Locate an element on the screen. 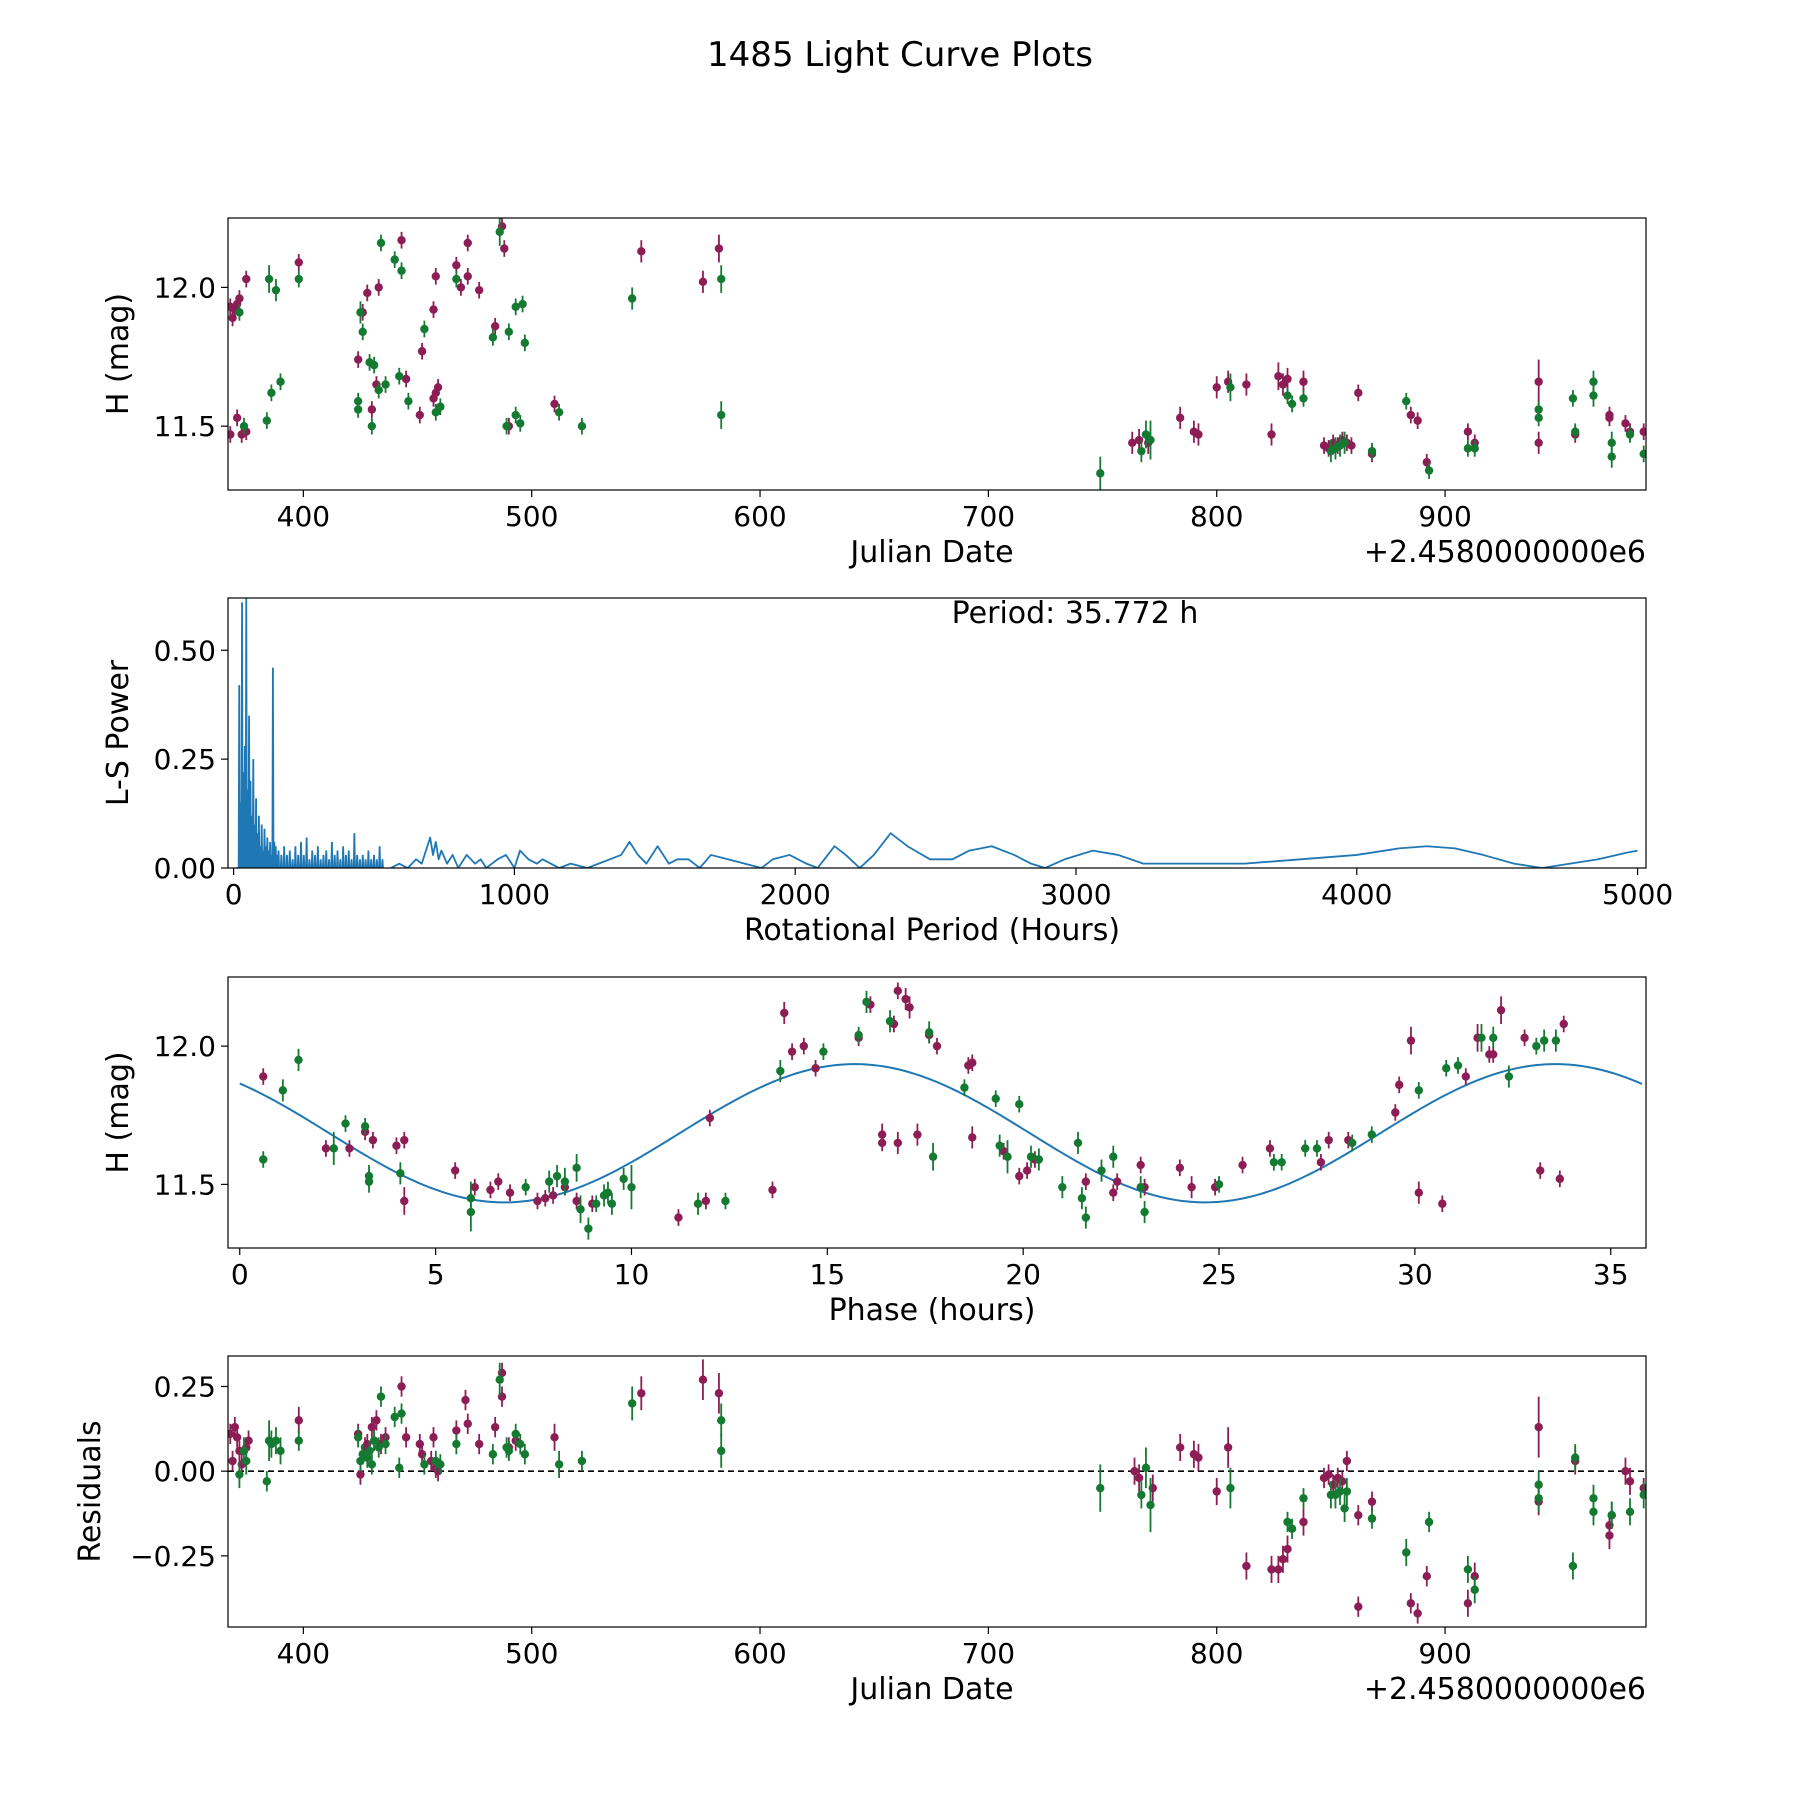 This screenshot has height=1800, width=1800. periodogram-peaks-line is located at coordinates (310, 733).